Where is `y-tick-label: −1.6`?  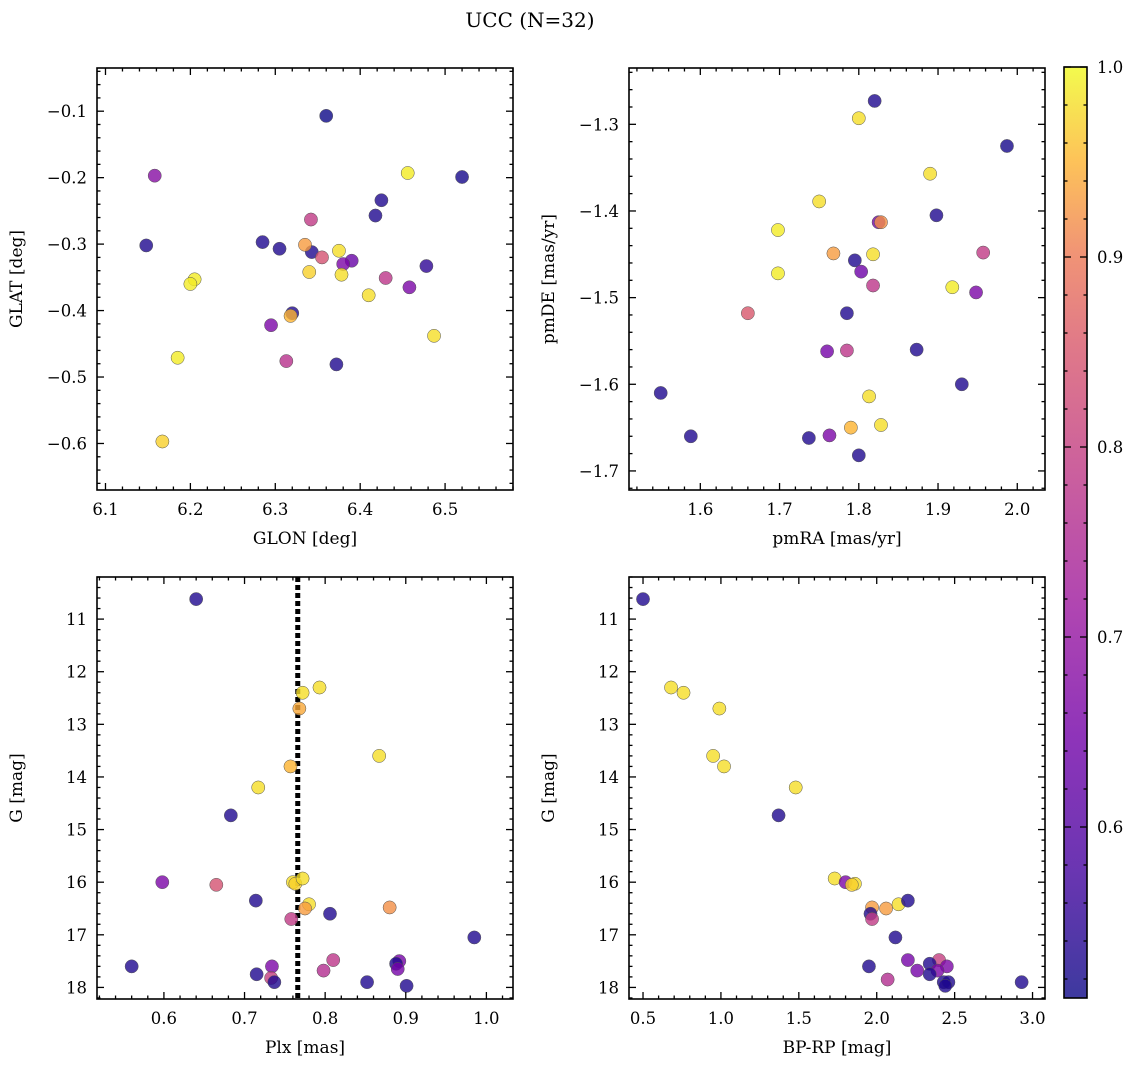
y-tick-label: −1.6 is located at coordinates (599, 384).